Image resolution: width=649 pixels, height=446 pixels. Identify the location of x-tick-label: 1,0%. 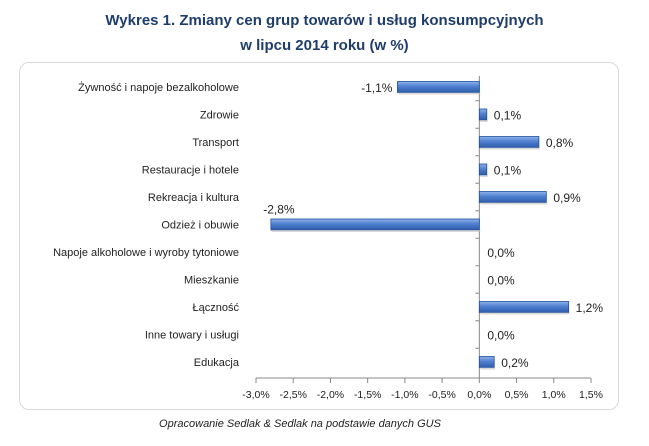
(554, 395).